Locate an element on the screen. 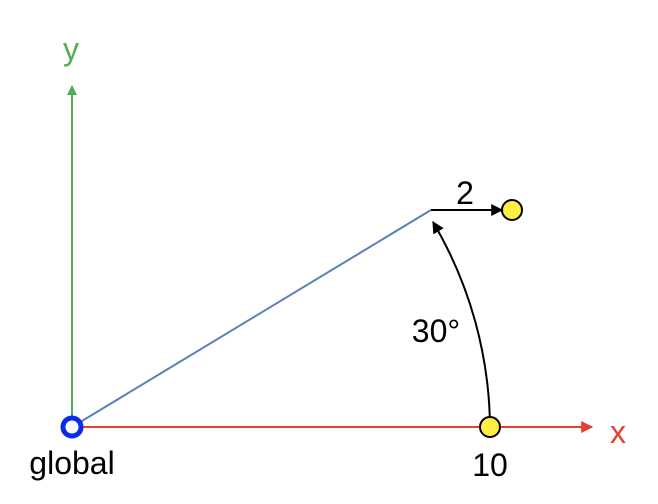 The height and width of the screenshot is (504, 658). distance-label: 10 is located at coordinates (490, 465).